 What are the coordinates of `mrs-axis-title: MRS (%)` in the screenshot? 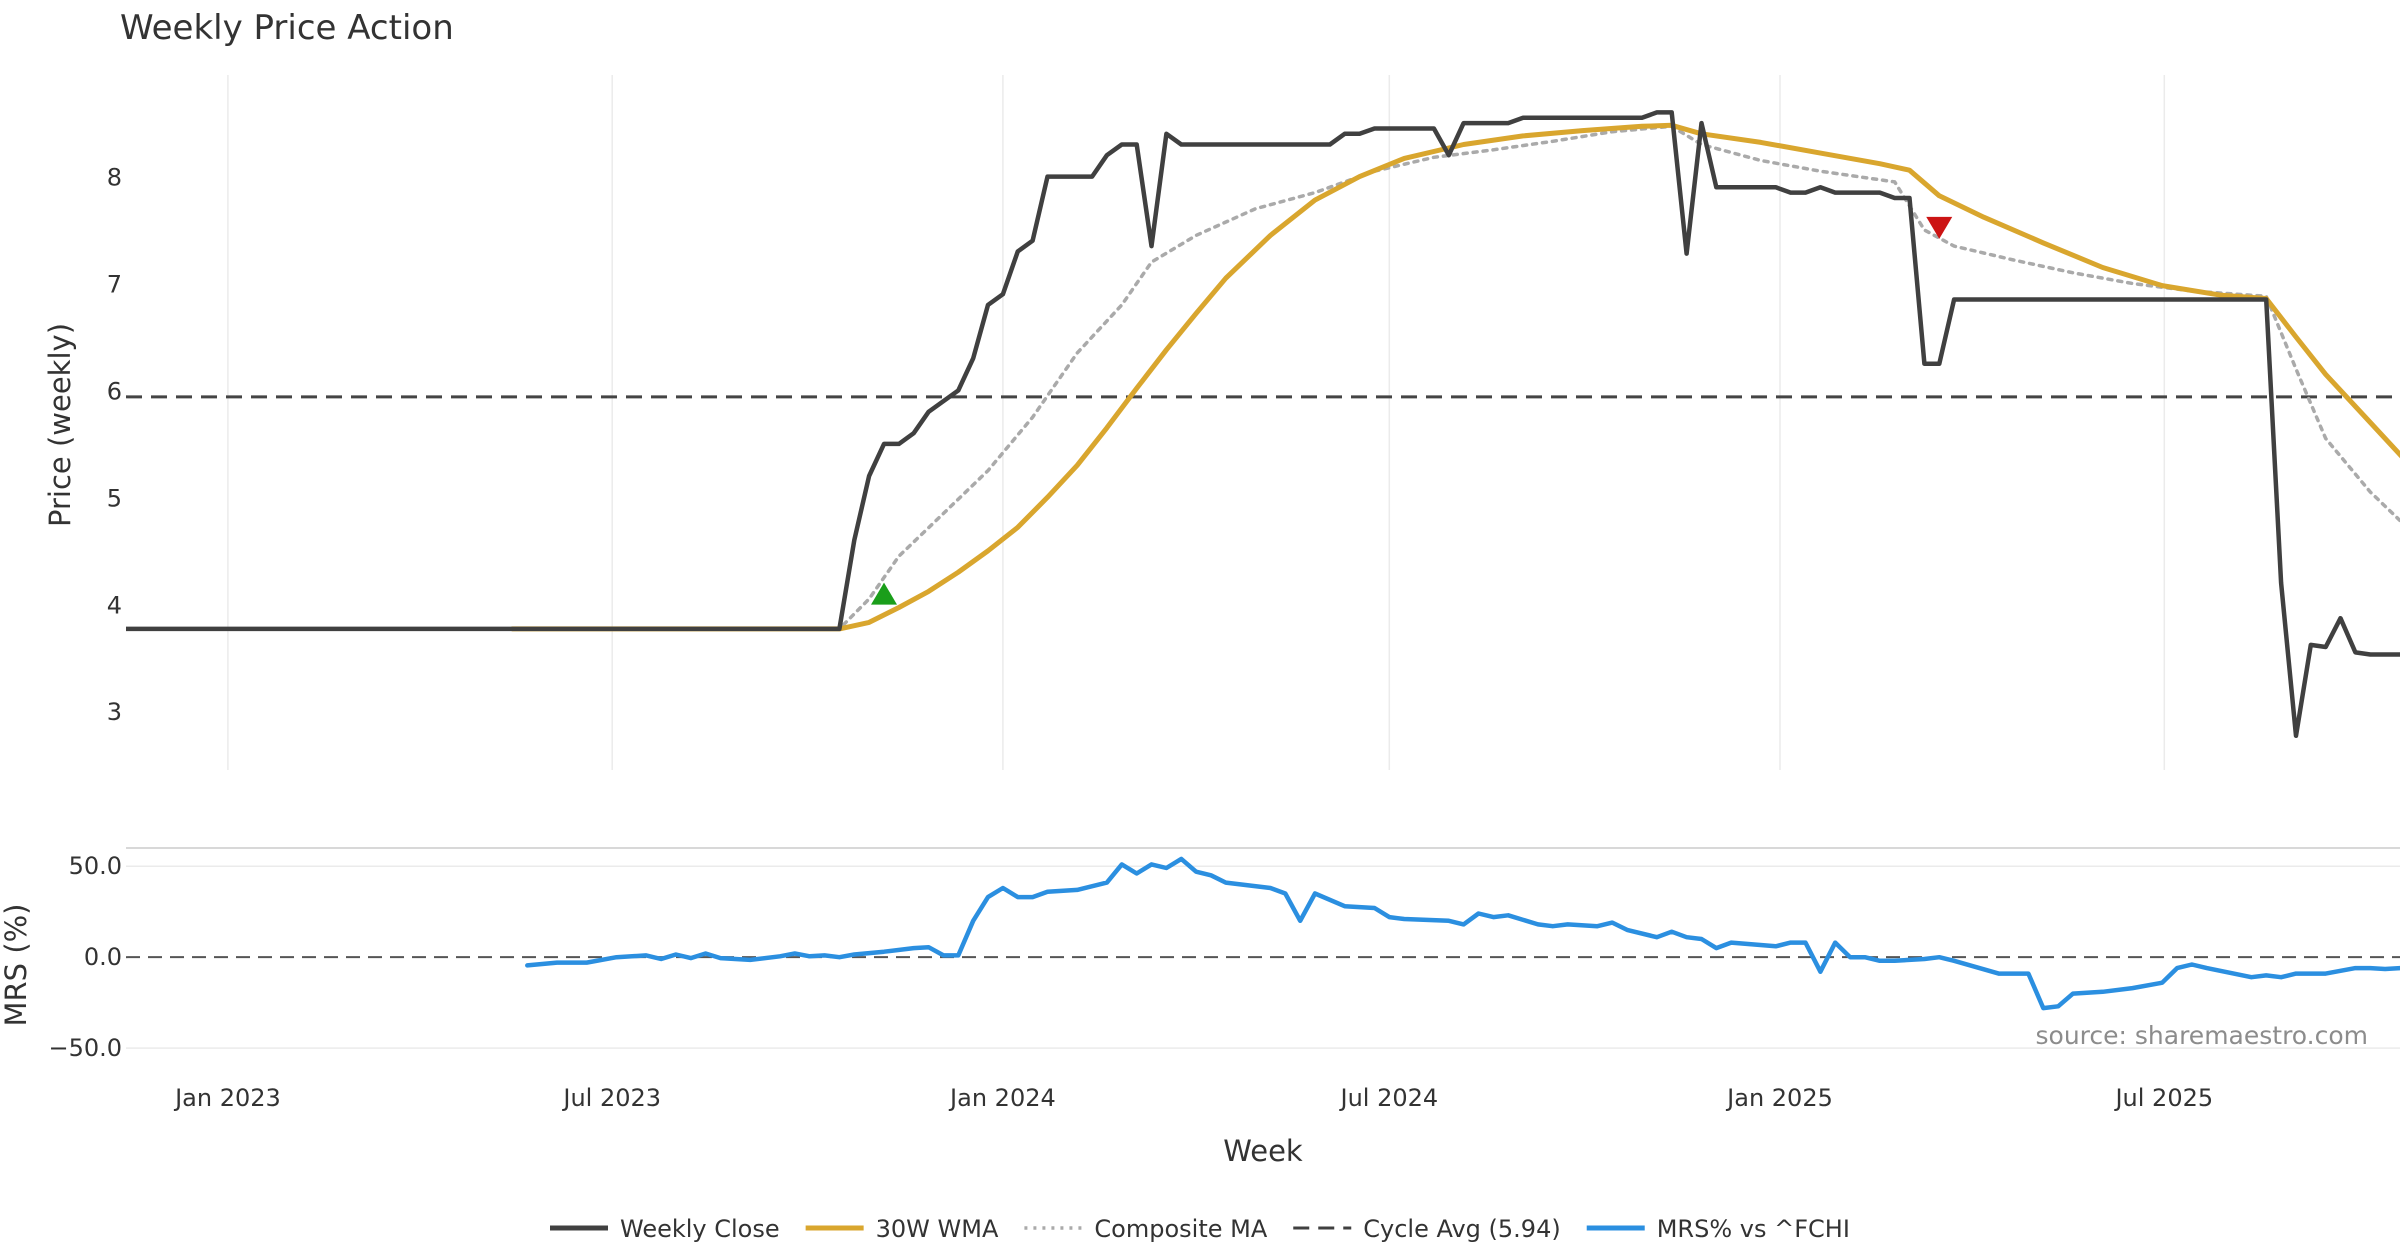 It's located at (16, 965).